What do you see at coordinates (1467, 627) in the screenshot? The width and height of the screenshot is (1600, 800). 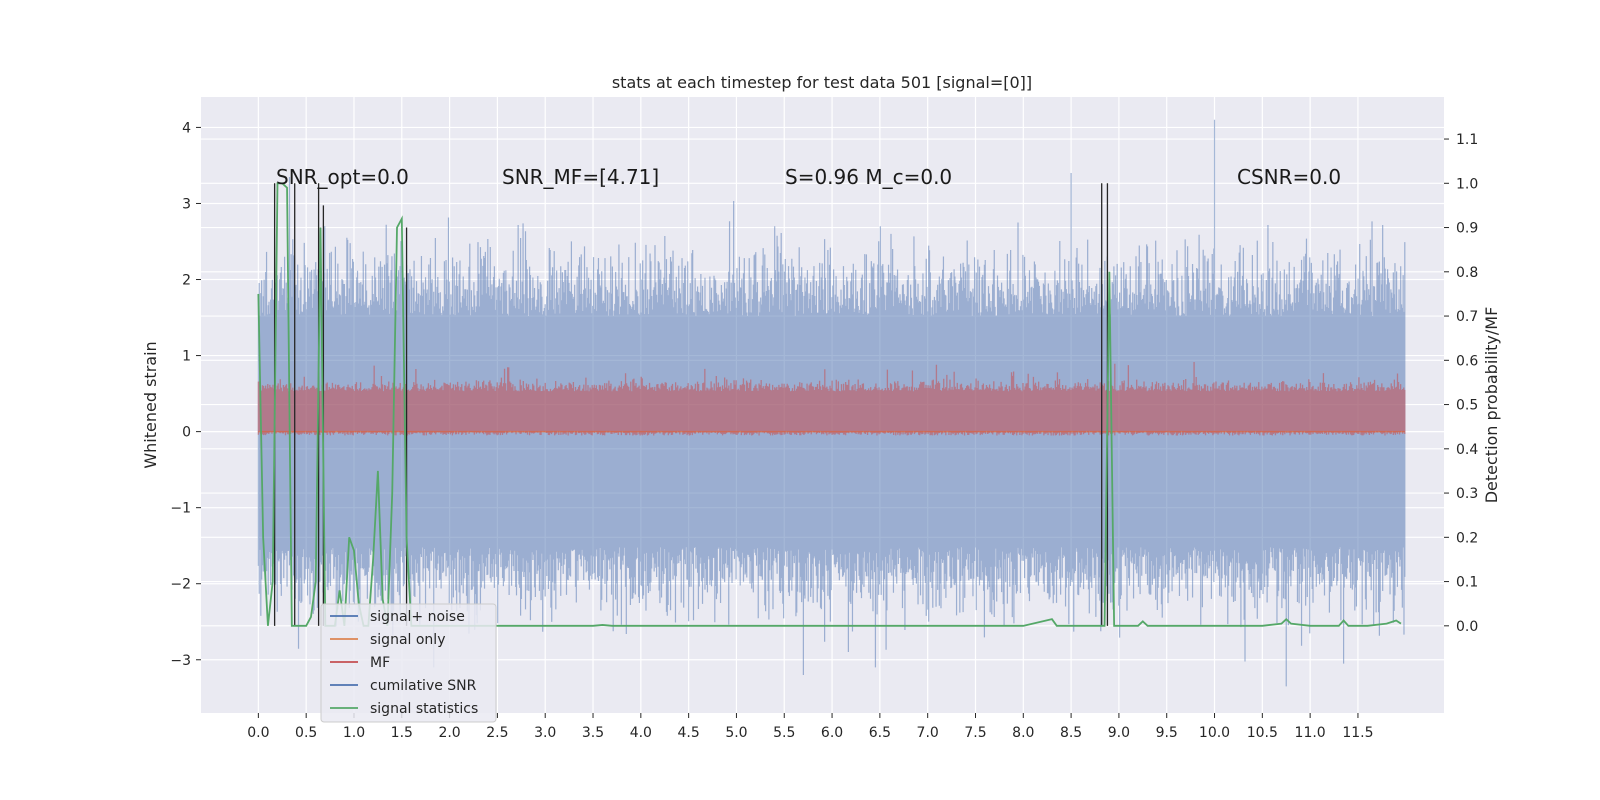 I see `y-tick-label-right: 0.0` at bounding box center [1467, 627].